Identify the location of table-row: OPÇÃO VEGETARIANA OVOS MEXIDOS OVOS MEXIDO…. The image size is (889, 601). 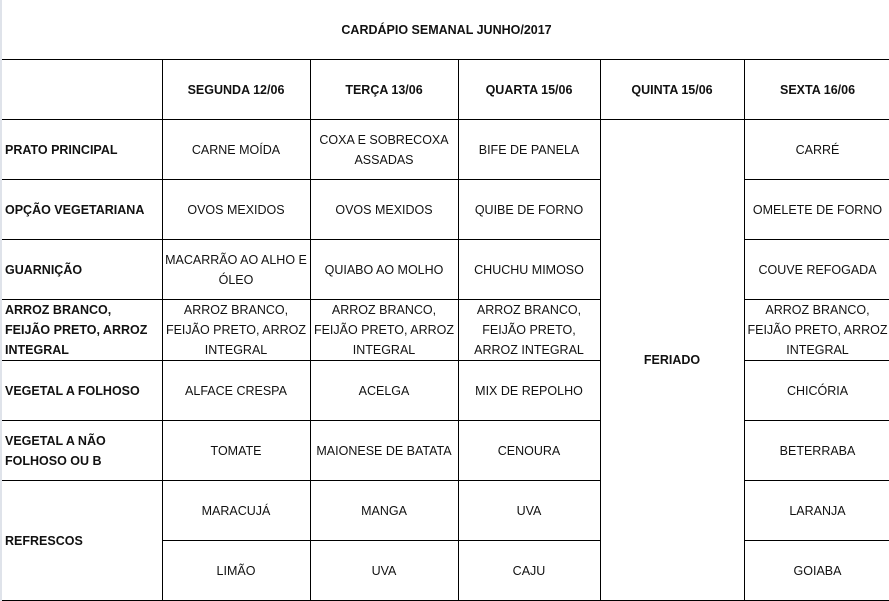
(445, 209).